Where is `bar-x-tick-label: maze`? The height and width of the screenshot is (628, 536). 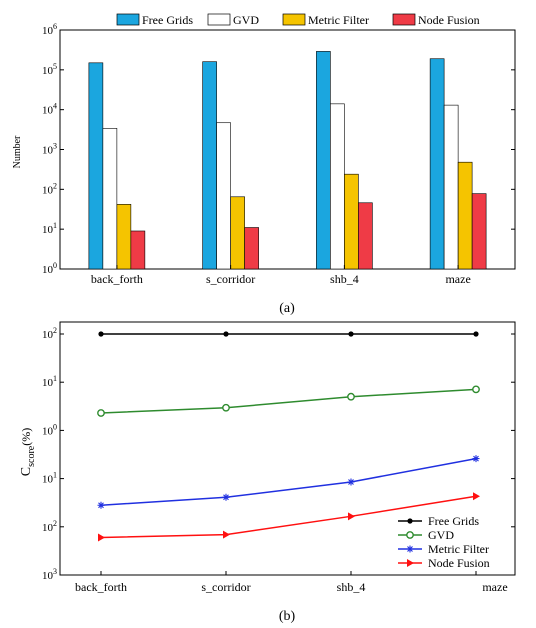
bar-x-tick-label: maze is located at coordinates (457, 279).